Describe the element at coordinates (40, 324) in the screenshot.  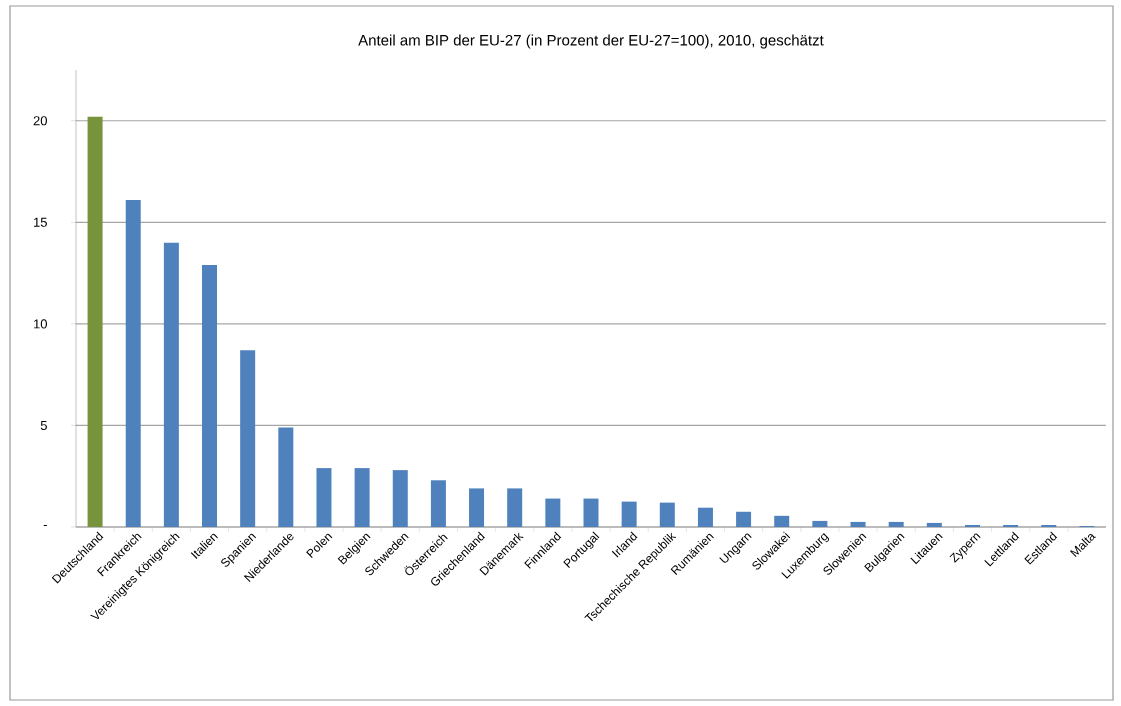
I see `y-tick-label: 10` at that location.